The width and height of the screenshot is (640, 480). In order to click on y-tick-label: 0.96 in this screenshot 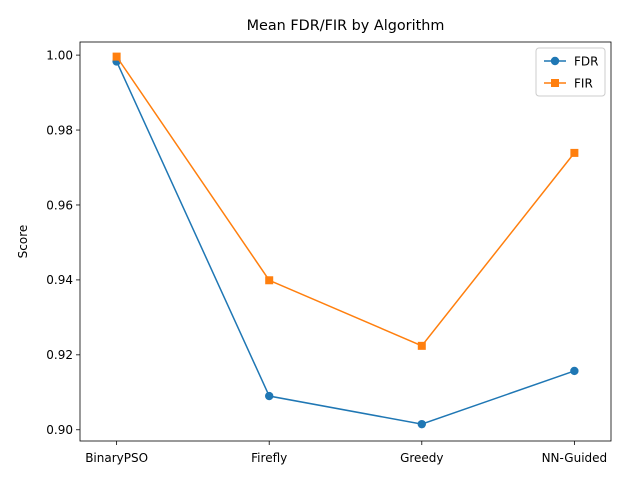, I will do `click(59, 205)`.